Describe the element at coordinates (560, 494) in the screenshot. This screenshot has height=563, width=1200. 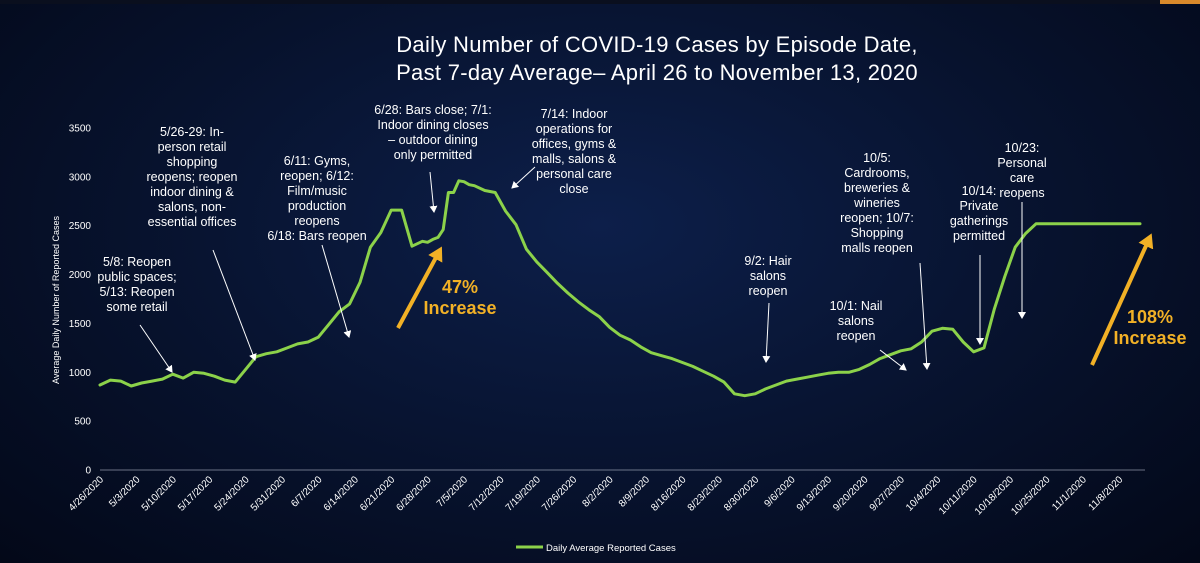
I see `x-tick-label: 7/26/2020` at that location.